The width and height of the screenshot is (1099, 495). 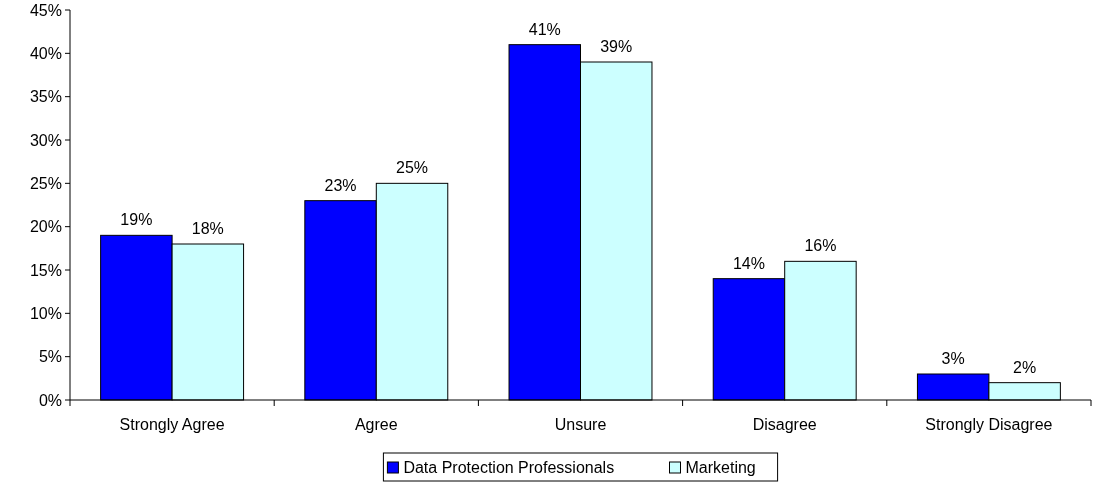 What do you see at coordinates (340, 185) in the screenshot?
I see `data-label: 23%` at bounding box center [340, 185].